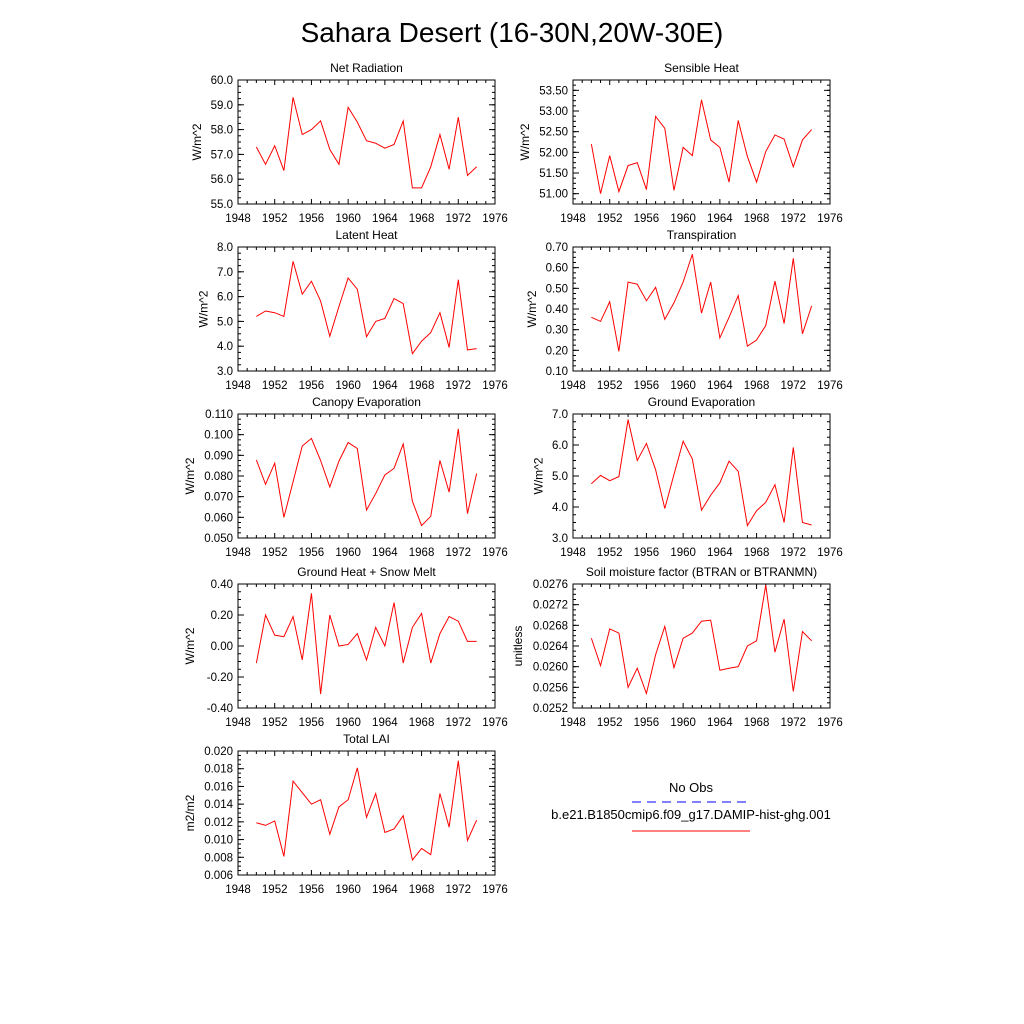 Image resolution: width=1024 pixels, height=1024 pixels. What do you see at coordinates (204, 308) in the screenshot?
I see `panel-3-ylabel: W/m^2` at bounding box center [204, 308].